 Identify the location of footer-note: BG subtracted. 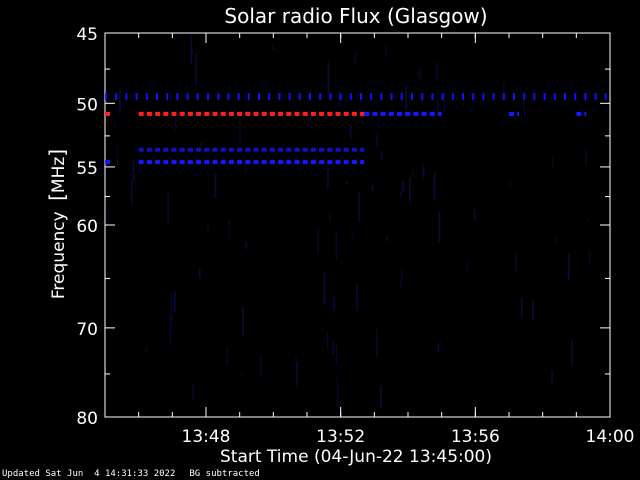
(224, 474).